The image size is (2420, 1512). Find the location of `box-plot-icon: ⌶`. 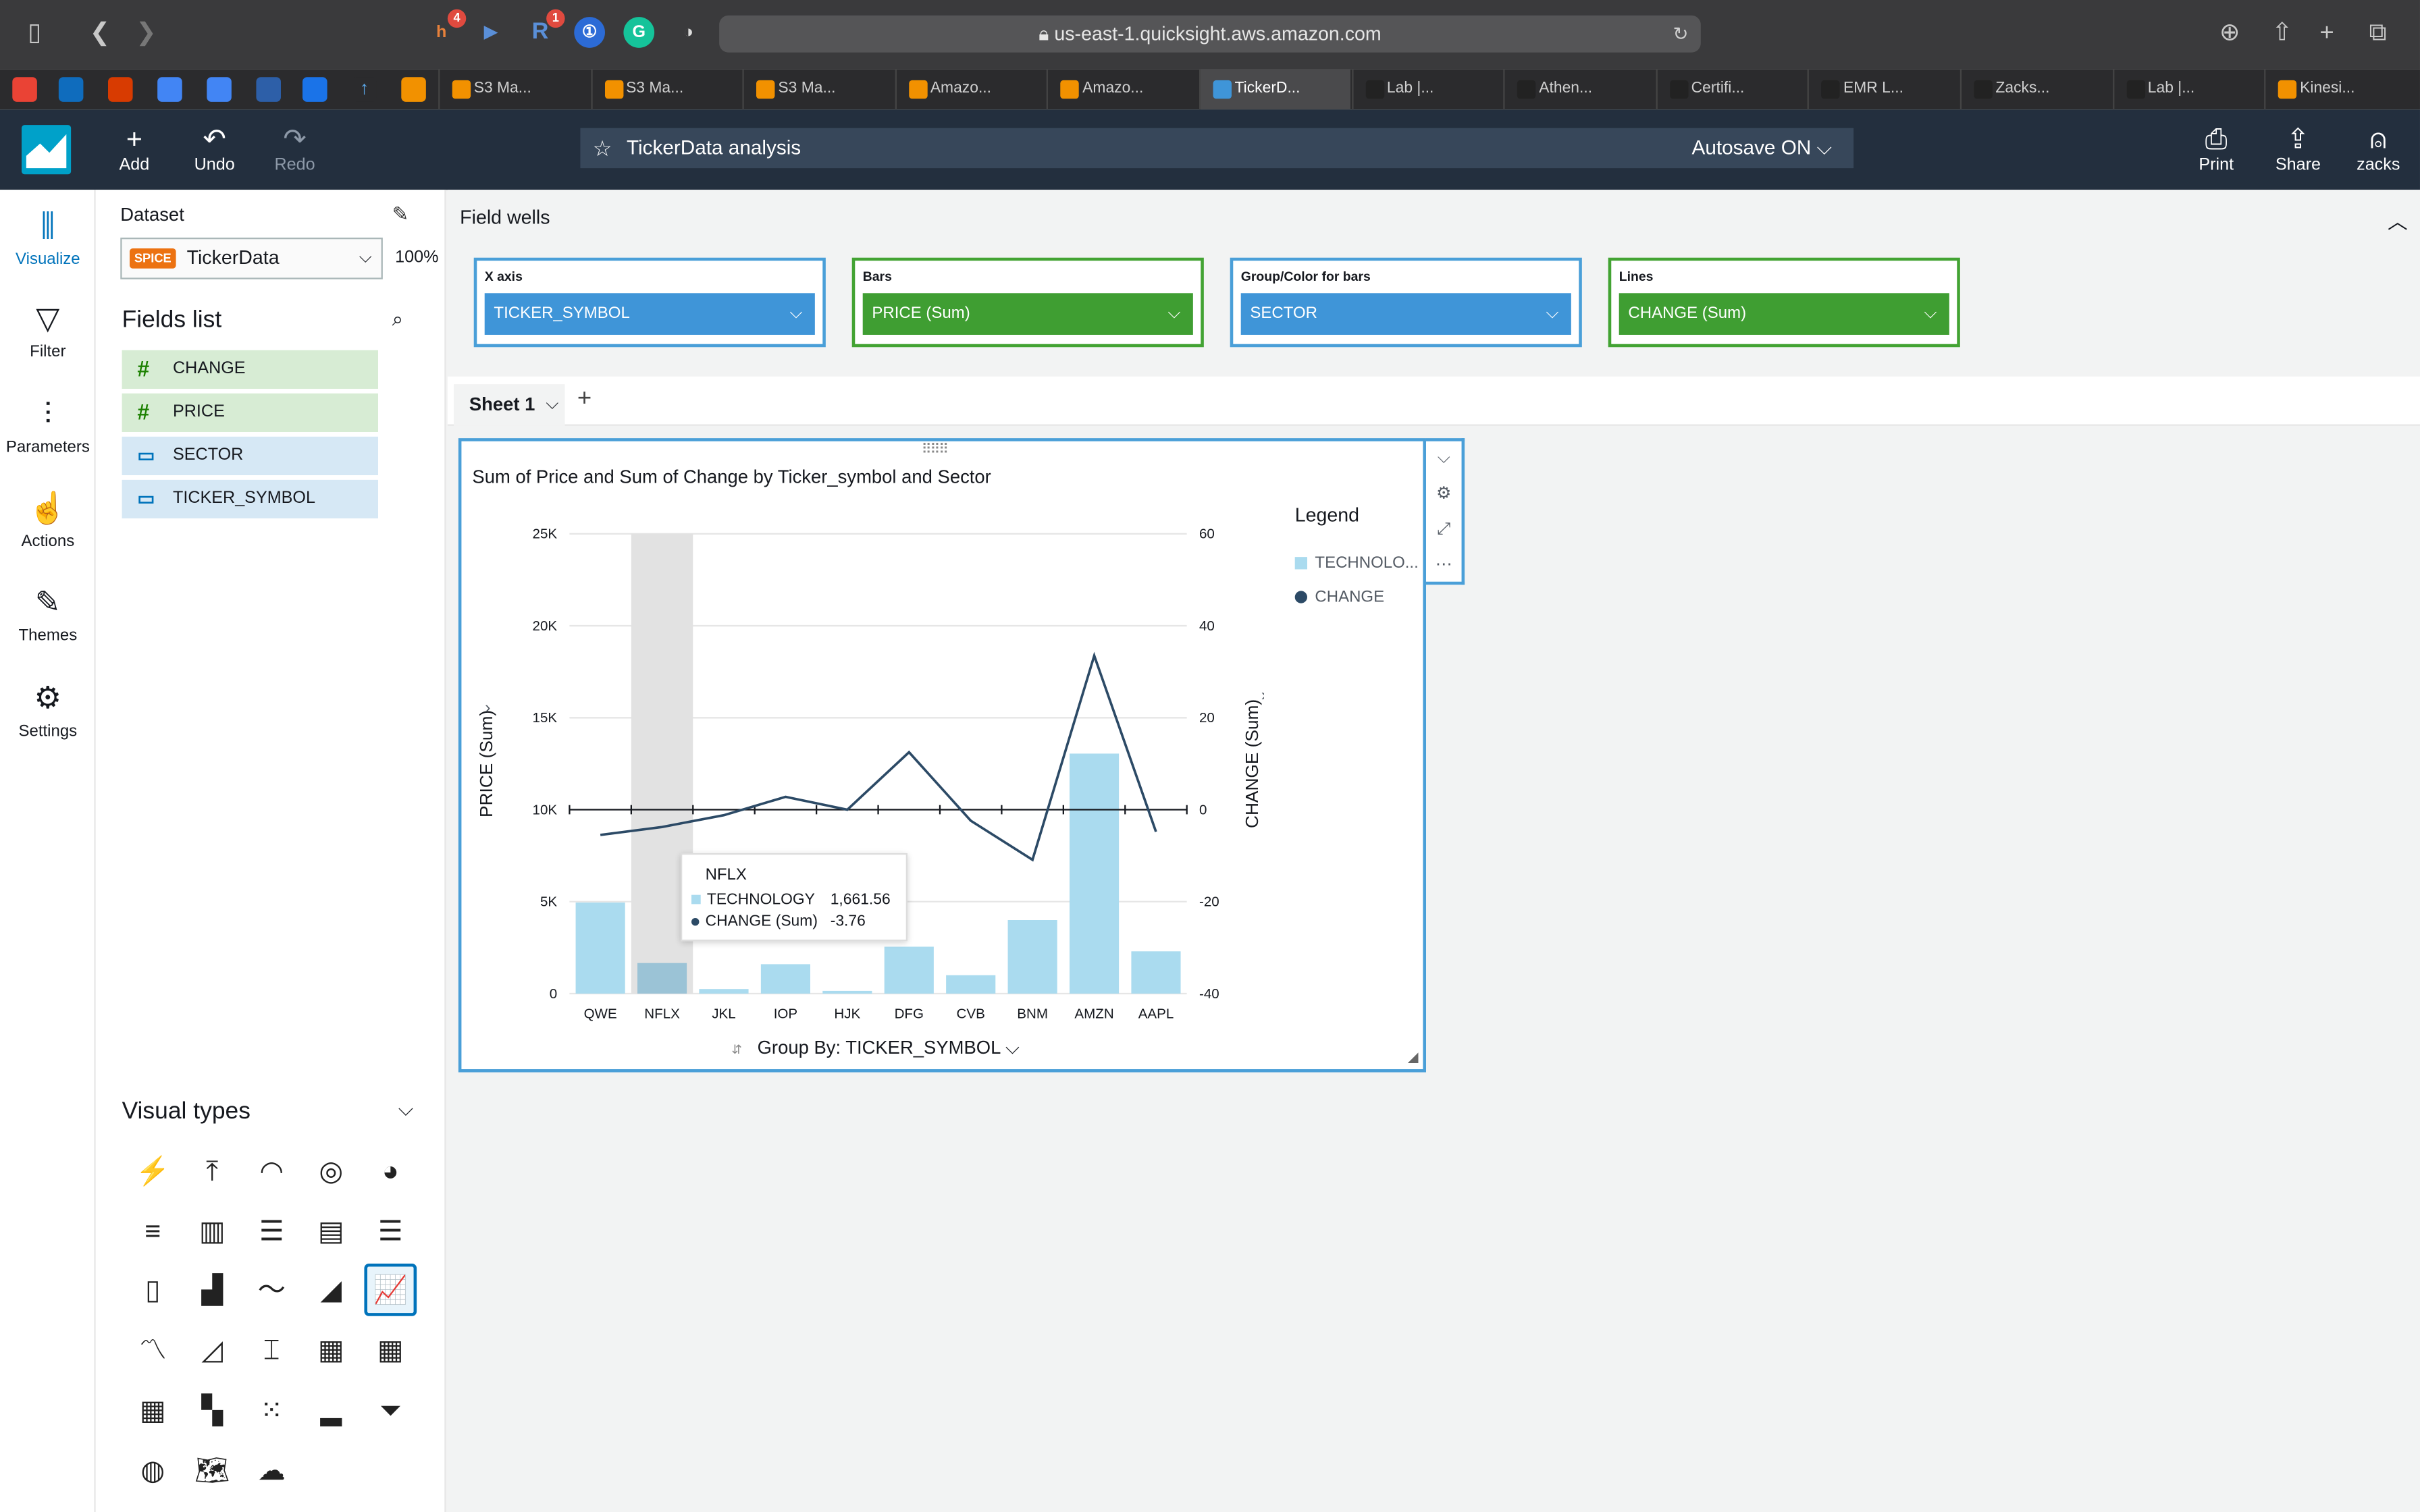

box-plot-icon: ⌶ is located at coordinates (271, 1350).